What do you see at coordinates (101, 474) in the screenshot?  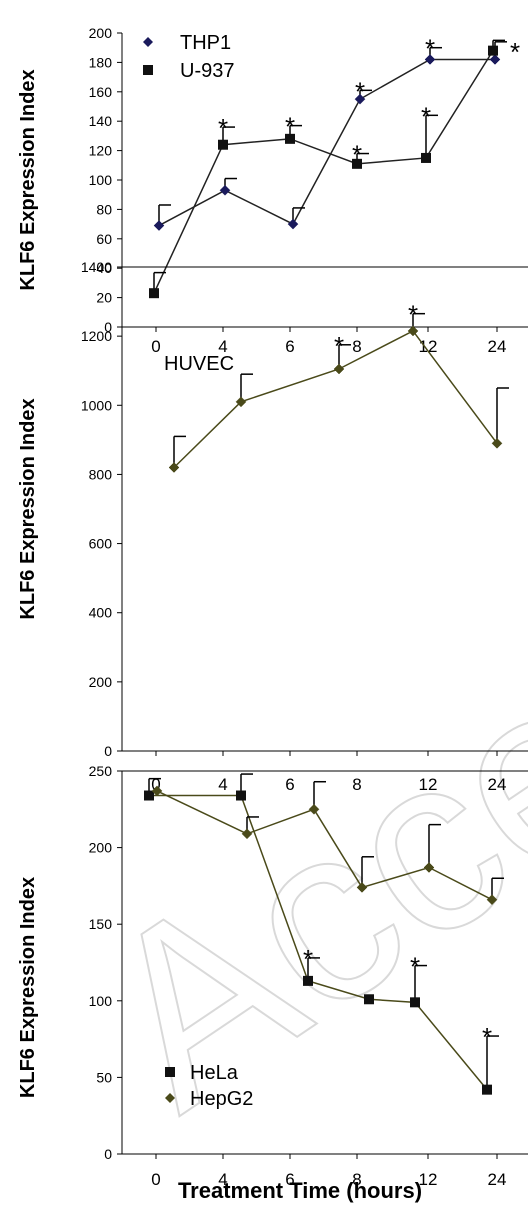 I see `y-tick-label: 800` at bounding box center [101, 474].